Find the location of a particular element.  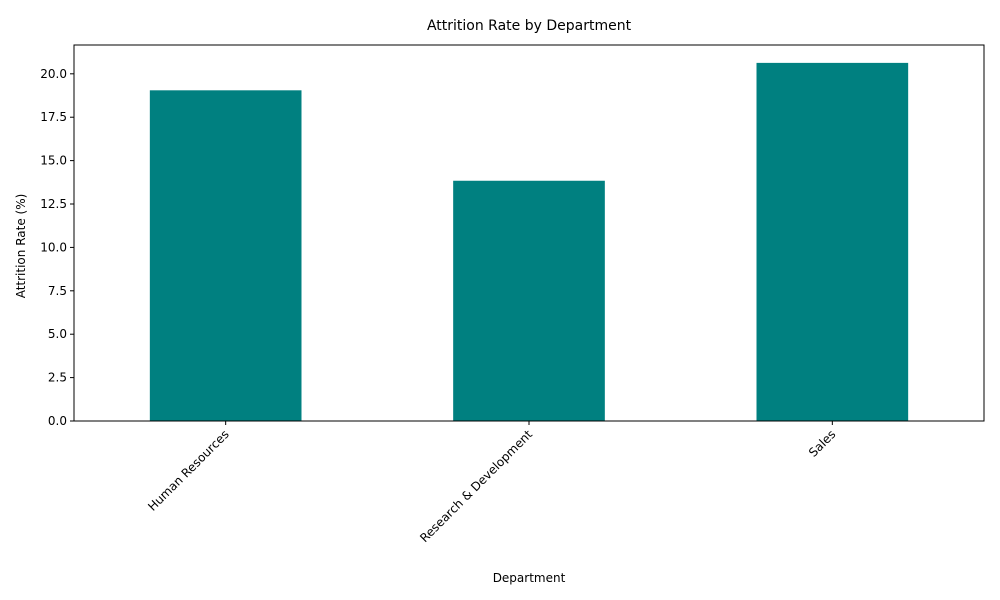

y-tick-label: 7.5 is located at coordinates (57, 291).